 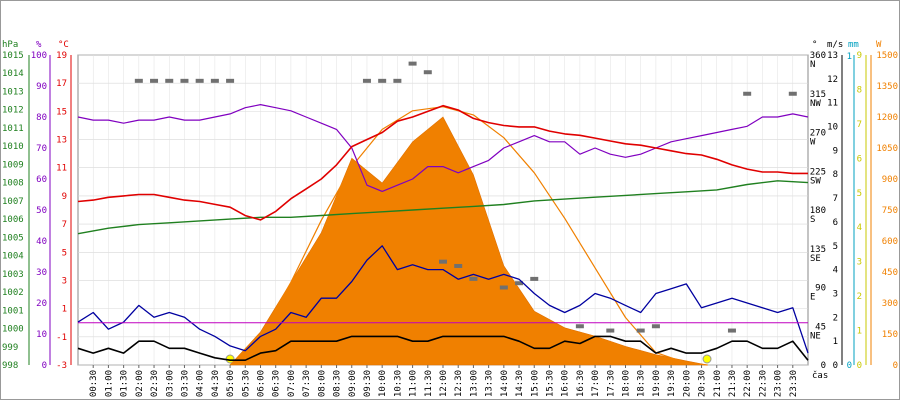 What do you see at coordinates (277, 383) in the screenshot?
I see `tick-x: 06:30` at bounding box center [277, 383].